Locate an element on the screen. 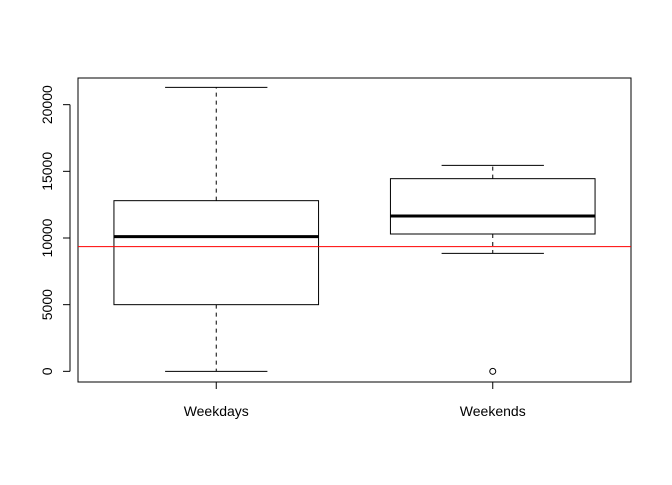 Image resolution: width=672 pixels, height=485 pixels. x-axis: Weekdays Weekends is located at coordinates (355, 400).